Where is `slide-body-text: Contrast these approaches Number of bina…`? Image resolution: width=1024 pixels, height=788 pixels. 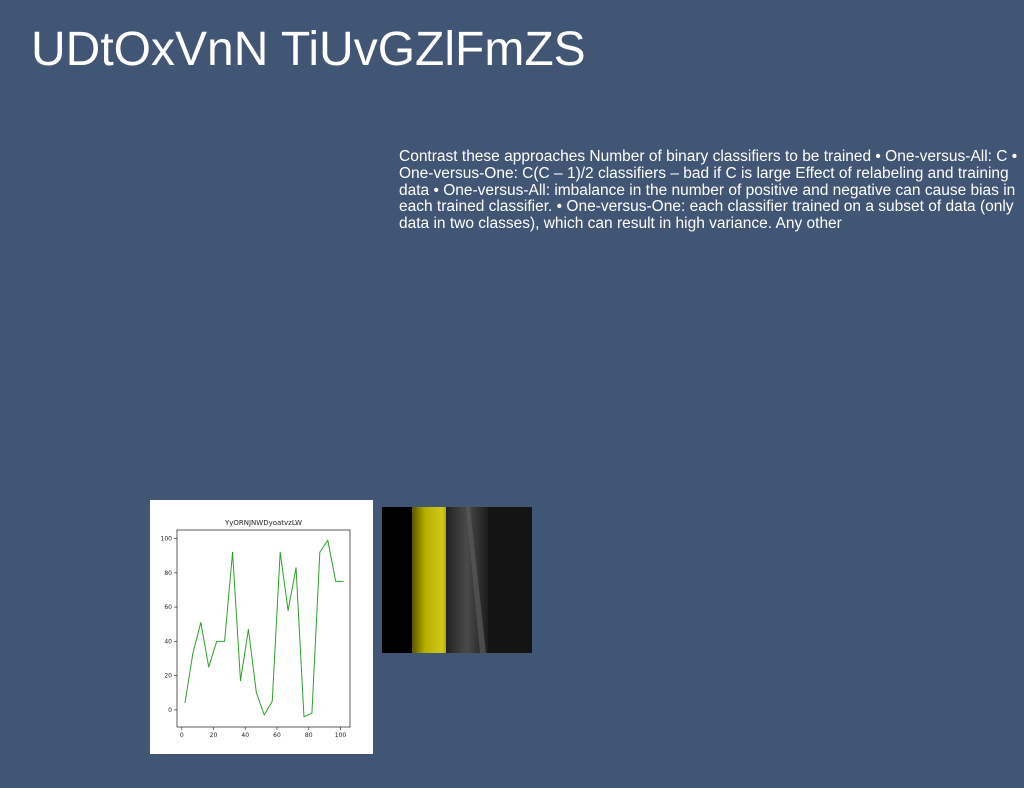
slide-body-text: Contrast these approaches Number of bina… is located at coordinates (708, 190).